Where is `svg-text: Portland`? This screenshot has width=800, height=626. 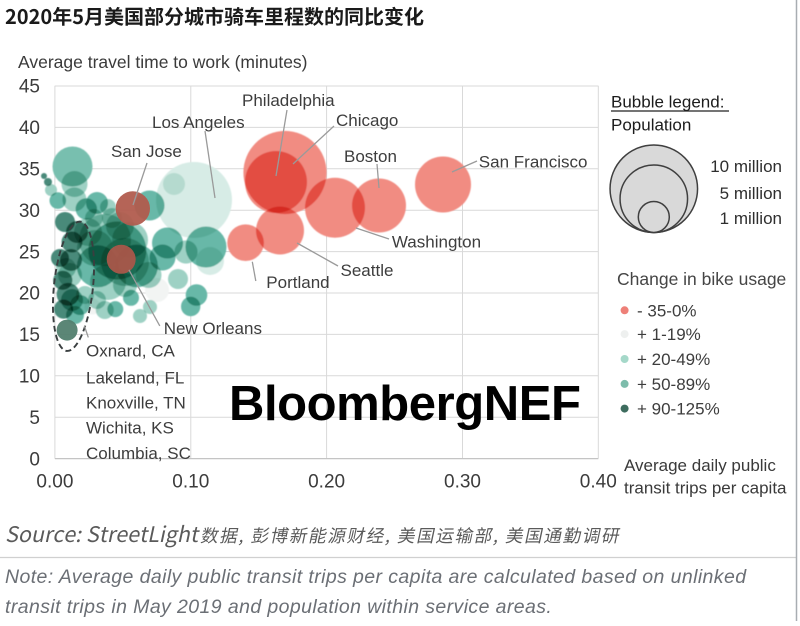 svg-text: Portland is located at coordinates (297, 282).